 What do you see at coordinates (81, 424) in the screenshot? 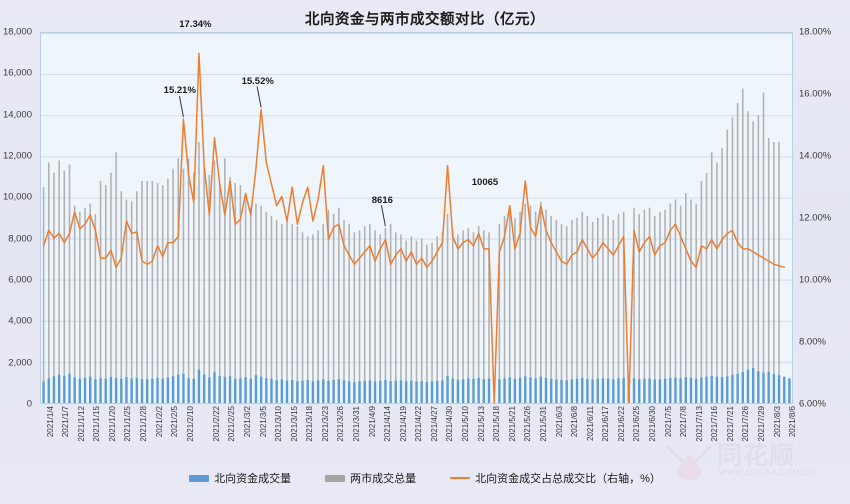
I see `x-axis-tick: 2021/1/12` at bounding box center [81, 424].